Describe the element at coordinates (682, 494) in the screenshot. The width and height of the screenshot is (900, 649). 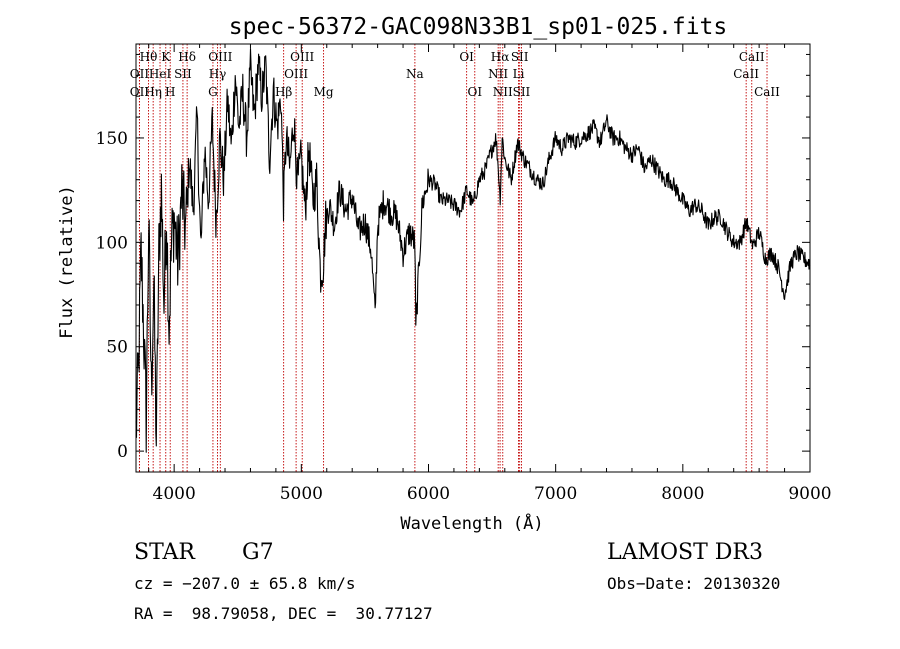
I see `x-tick-label: 8000` at that location.